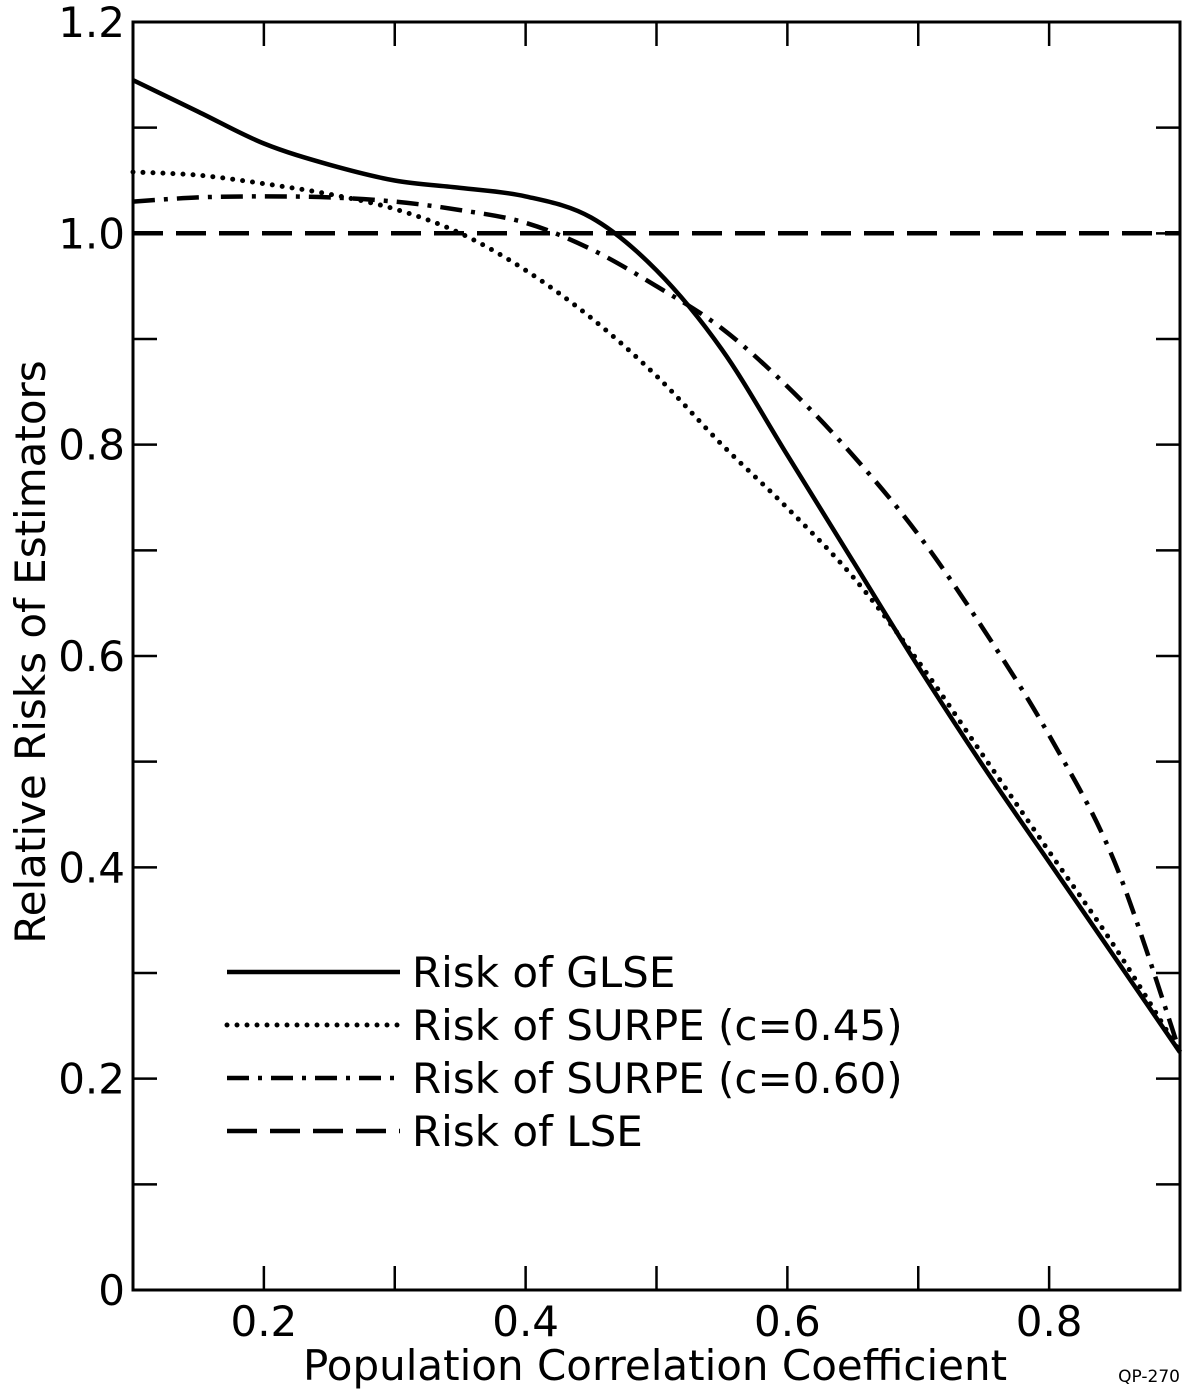  Describe the element at coordinates (30, 651) in the screenshot. I see `y-axis-title: Relative Risks of Estimators` at that location.